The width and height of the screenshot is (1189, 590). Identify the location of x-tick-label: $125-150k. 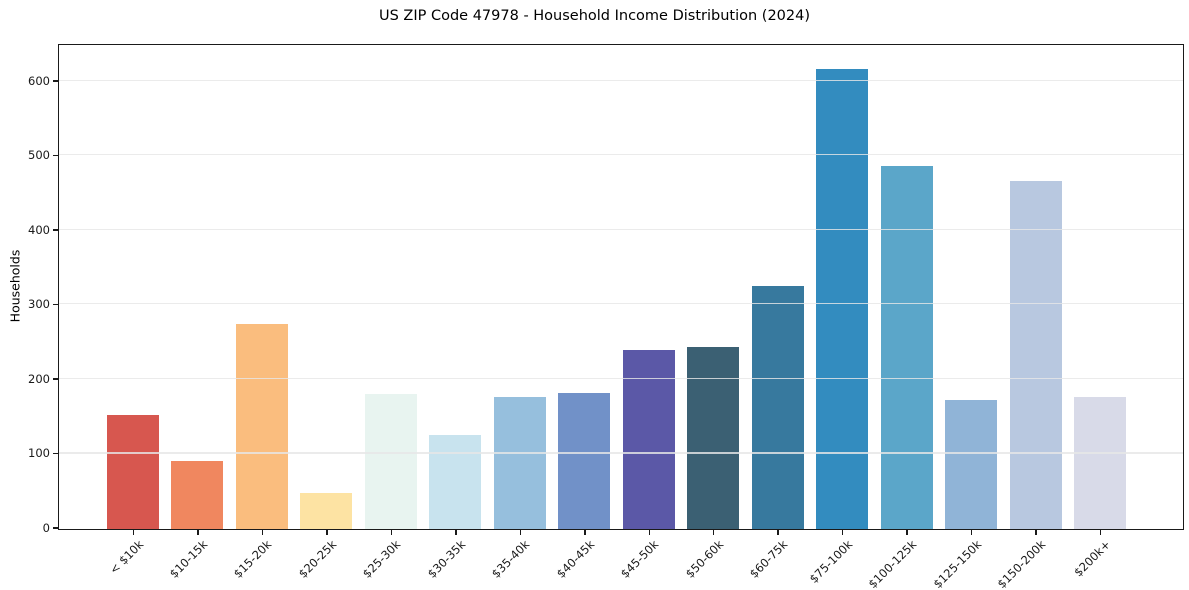
(957, 563).